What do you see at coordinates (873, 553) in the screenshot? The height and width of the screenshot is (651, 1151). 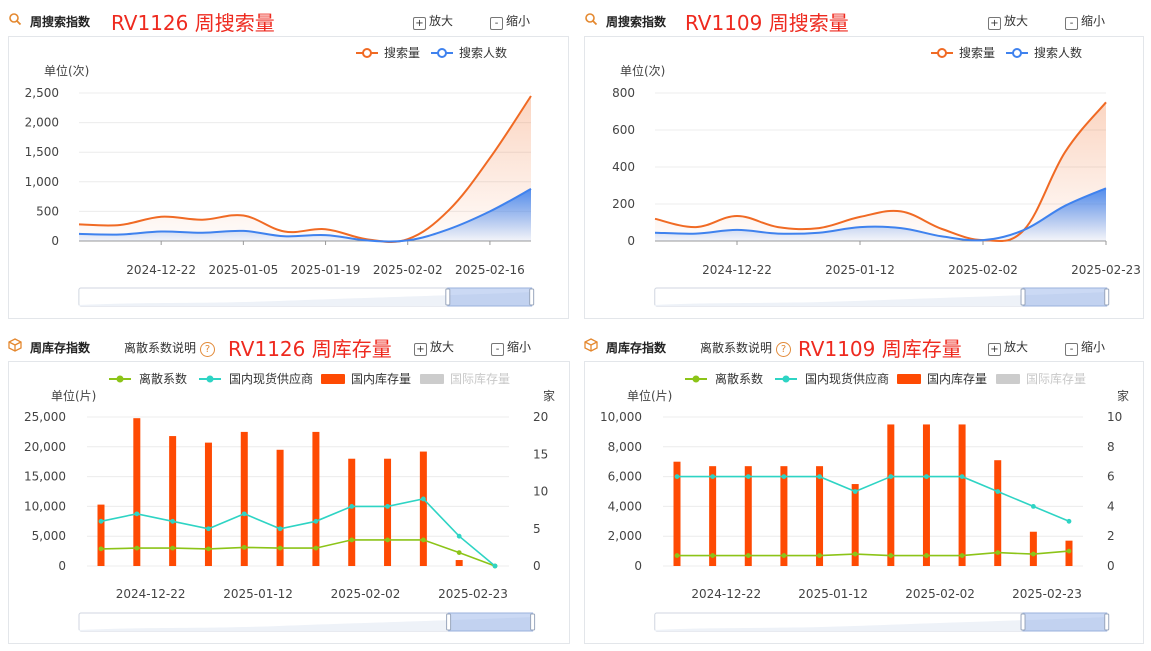 I see `dispersion-line` at bounding box center [873, 553].